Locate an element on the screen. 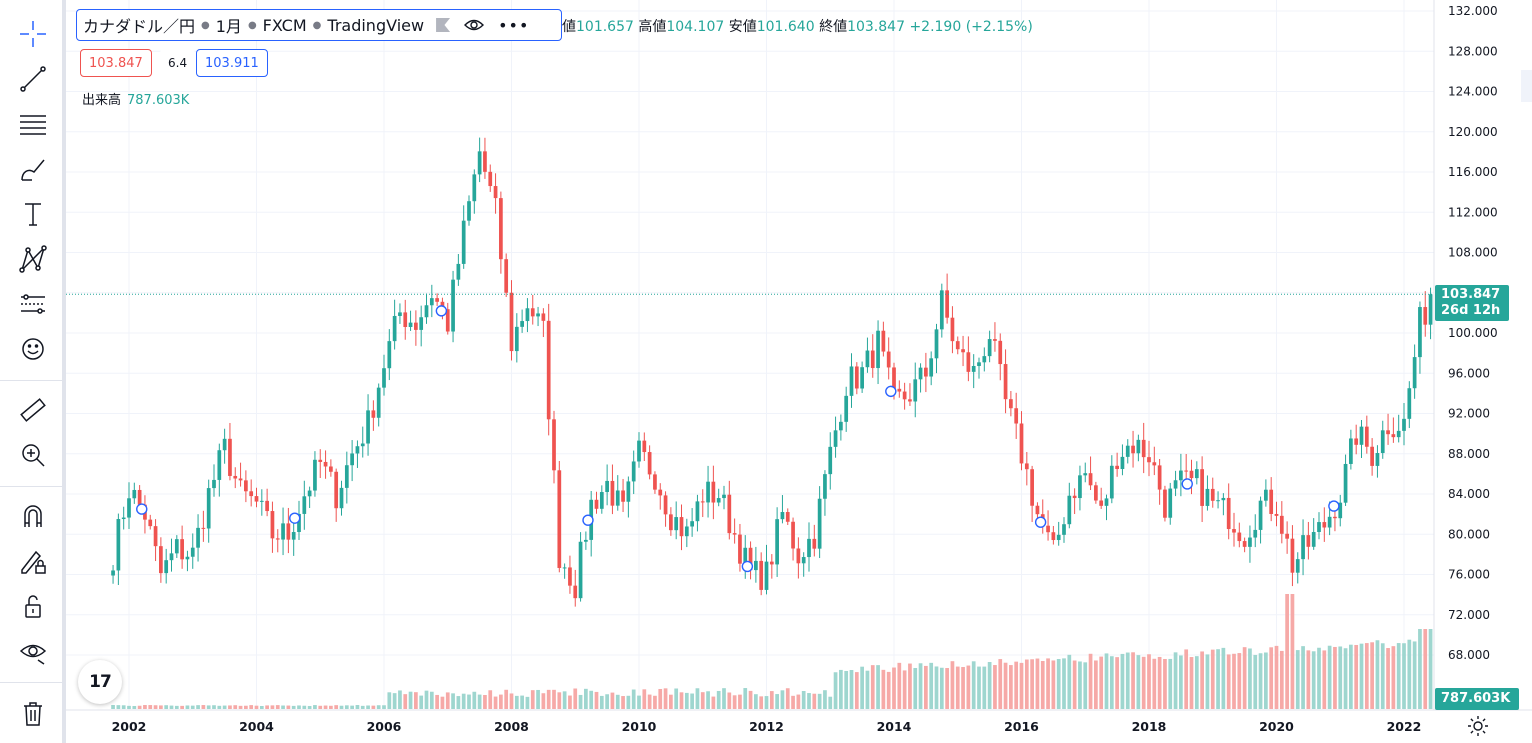 This screenshot has height=743, width=1532. price-tick-label: 100.000 is located at coordinates (1473, 333).